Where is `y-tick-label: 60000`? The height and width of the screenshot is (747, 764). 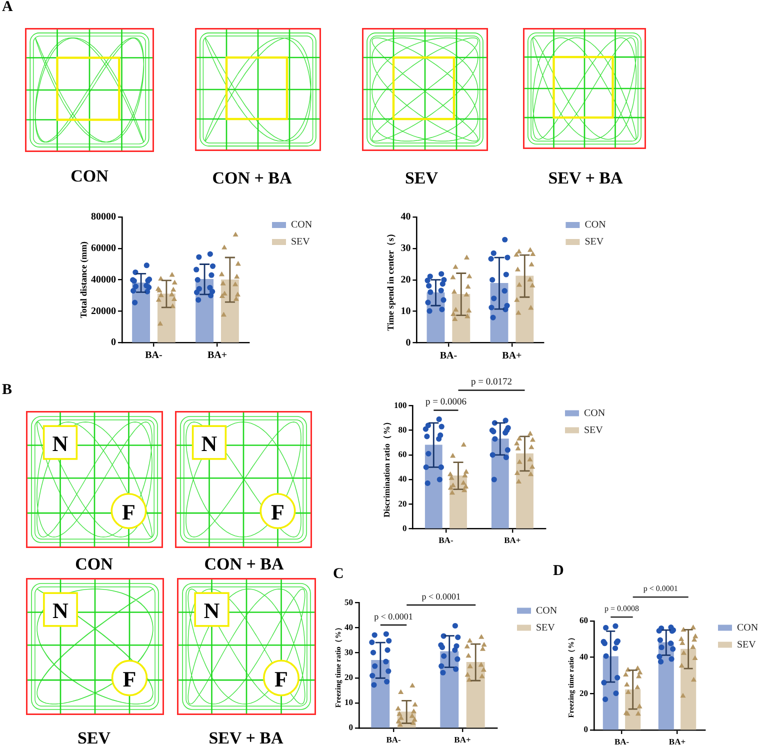
y-tick-label: 60000 is located at coordinates (103, 248).